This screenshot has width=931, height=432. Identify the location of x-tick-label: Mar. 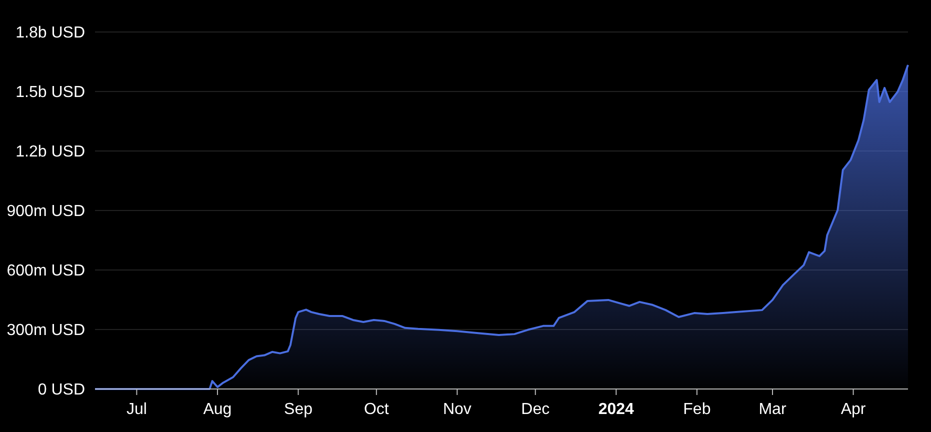
(772, 409).